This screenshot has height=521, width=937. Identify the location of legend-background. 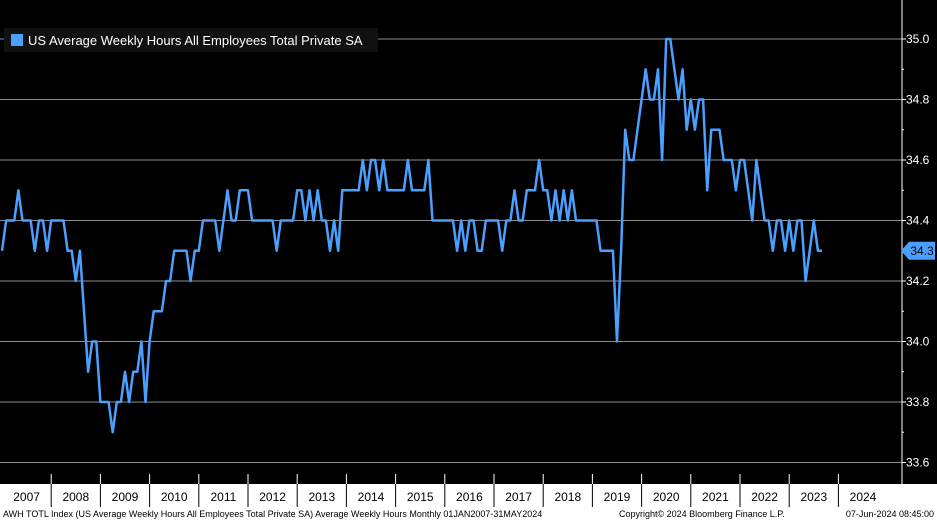
(191, 40).